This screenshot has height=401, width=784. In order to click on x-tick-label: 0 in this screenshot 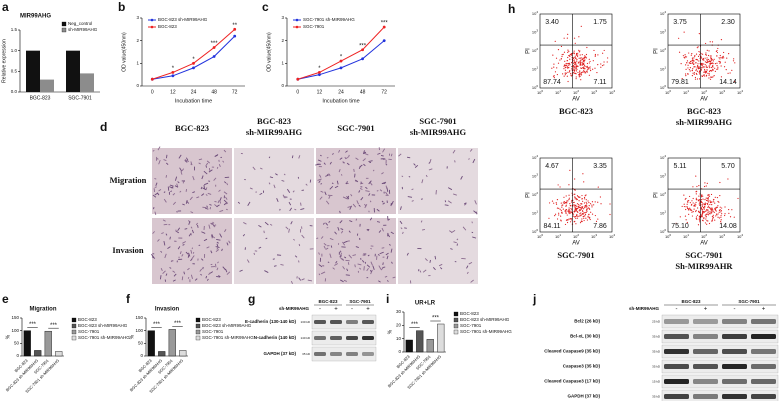, I will do `click(152, 92)`.